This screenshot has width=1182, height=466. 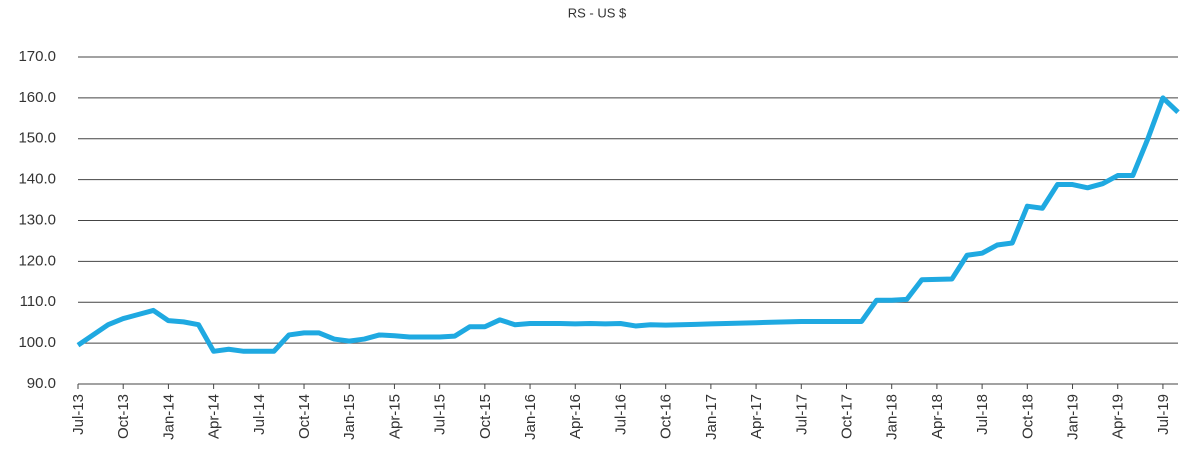 I want to click on x-tick-label: Apr-14, so click(x=214, y=416).